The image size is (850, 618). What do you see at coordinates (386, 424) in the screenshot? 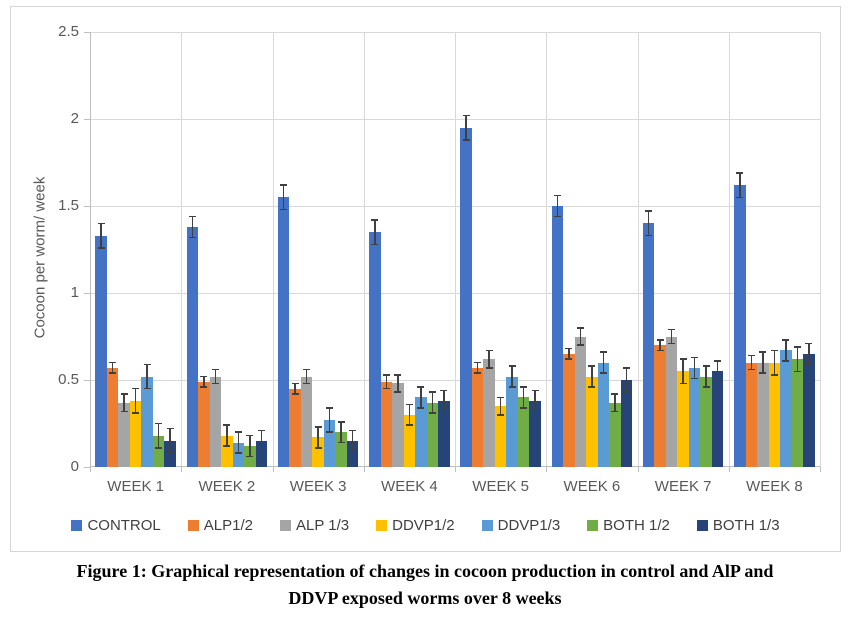
I see `bar-alp12-week4` at bounding box center [386, 424].